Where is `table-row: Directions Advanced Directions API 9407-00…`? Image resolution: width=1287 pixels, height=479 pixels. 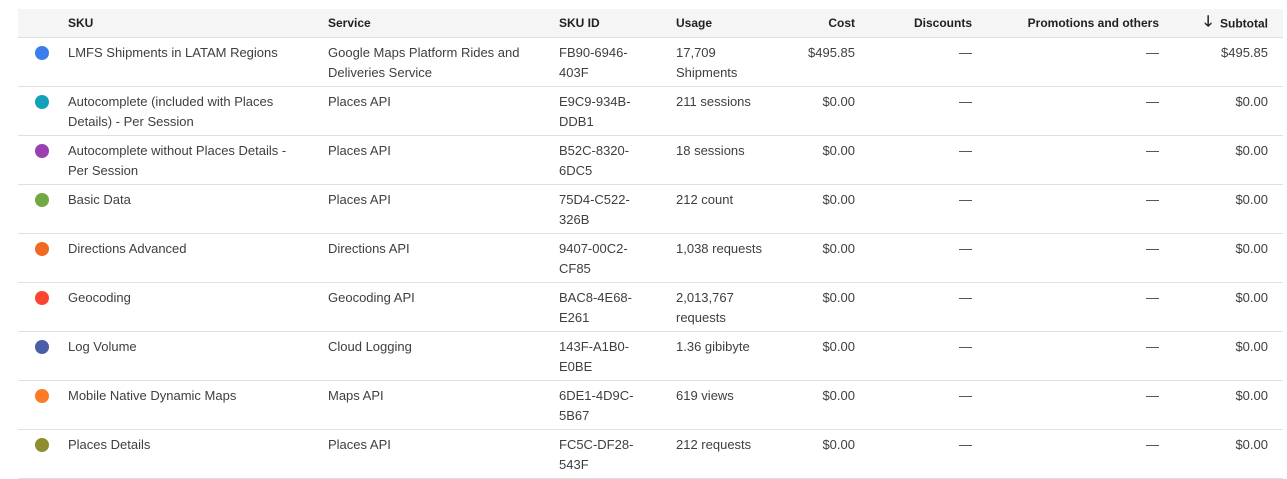
table-row: Directions Advanced Directions API 9407-00… is located at coordinates (650, 258).